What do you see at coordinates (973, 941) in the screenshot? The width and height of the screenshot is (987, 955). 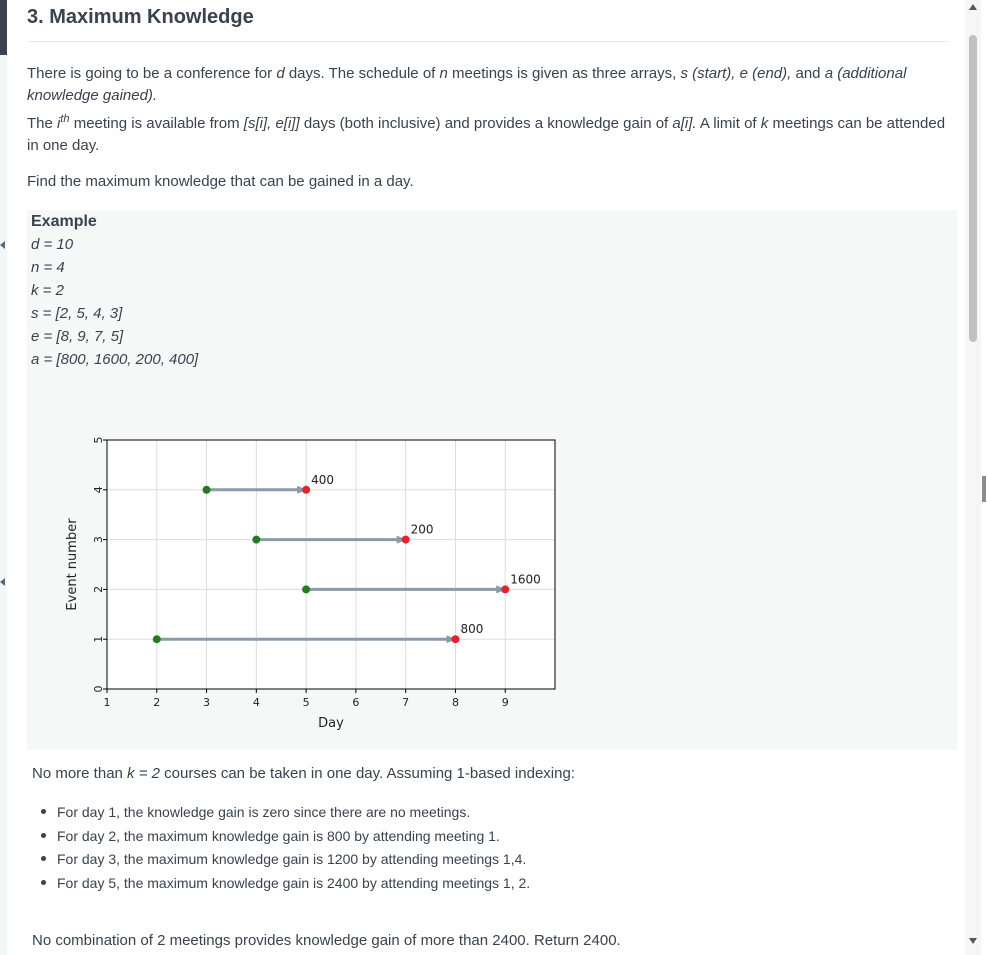 I see `scroll-down-icon` at bounding box center [973, 941].